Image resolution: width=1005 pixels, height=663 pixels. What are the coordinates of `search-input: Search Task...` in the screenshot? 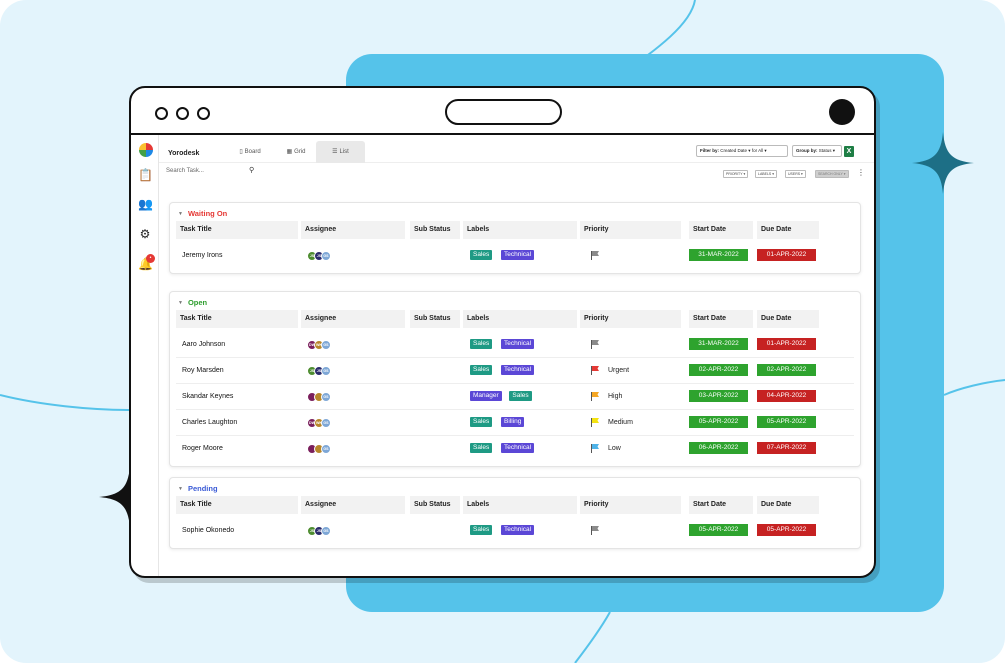 It's located at (185, 171).